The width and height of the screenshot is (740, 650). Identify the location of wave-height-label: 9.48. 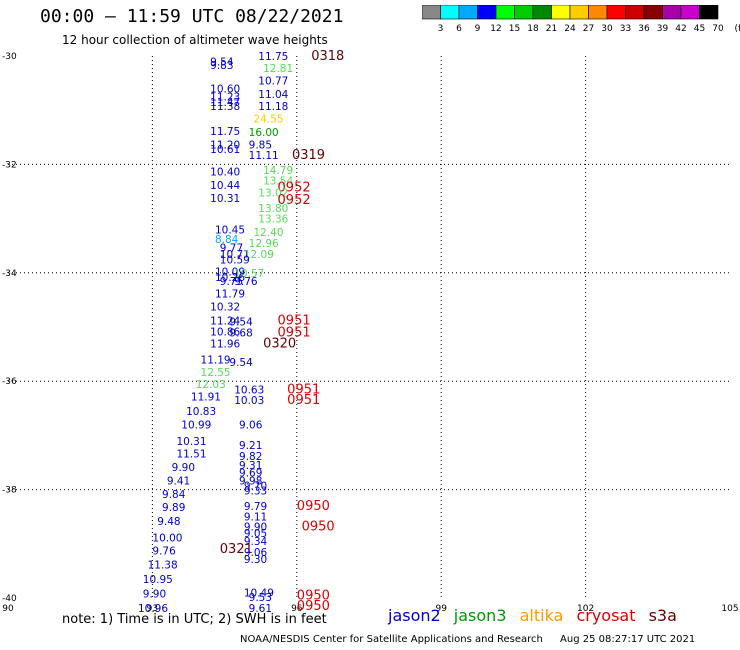
(168, 522).